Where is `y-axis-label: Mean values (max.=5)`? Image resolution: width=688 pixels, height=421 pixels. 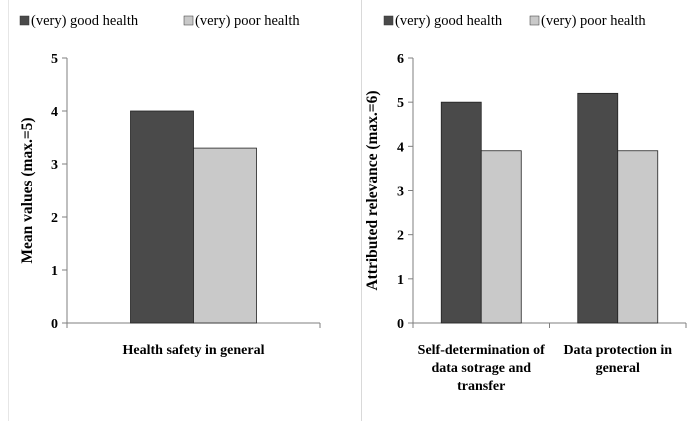
y-axis-label: Mean values (max.=5) is located at coordinates (27, 190).